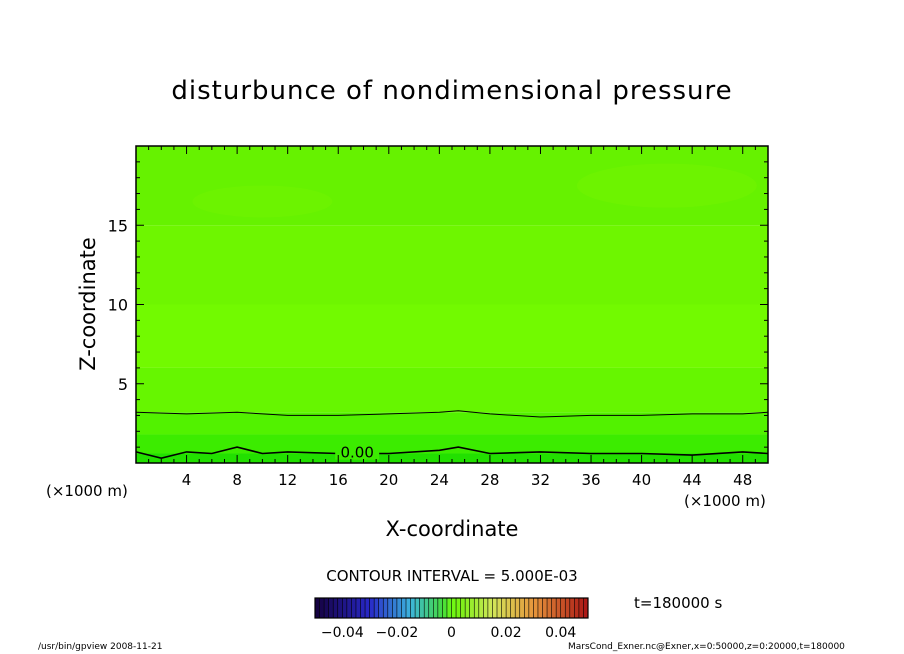  What do you see at coordinates (742, 480) in the screenshot?
I see `x-tick-label: 48` at bounding box center [742, 480].